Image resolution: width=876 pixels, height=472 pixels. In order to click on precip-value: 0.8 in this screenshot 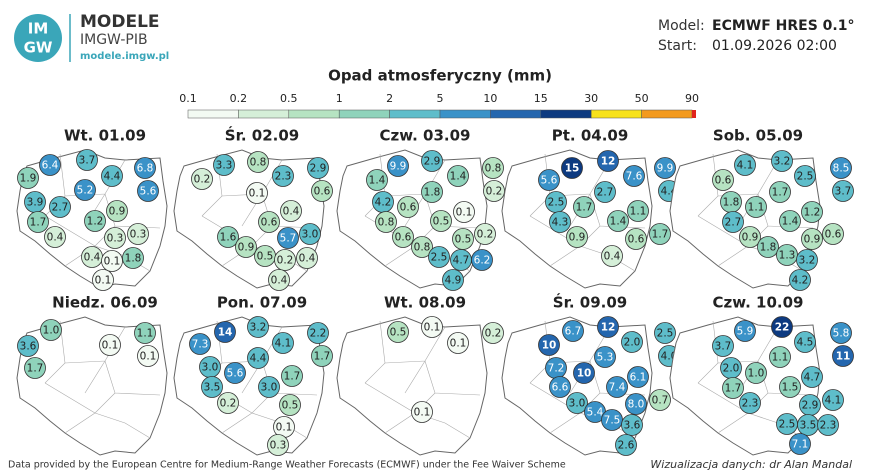, I will do `click(422, 248)`.